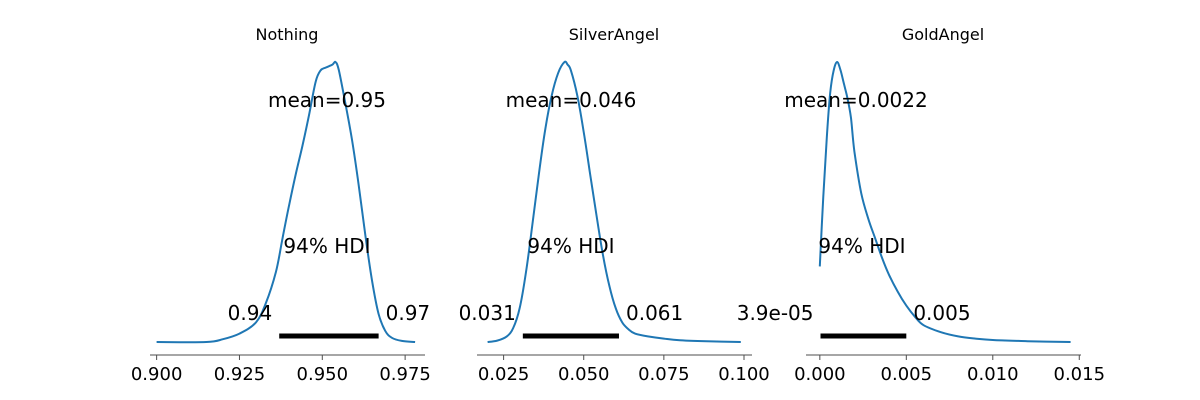  I want to click on x-tick-label: 0.005, so click(907, 374).